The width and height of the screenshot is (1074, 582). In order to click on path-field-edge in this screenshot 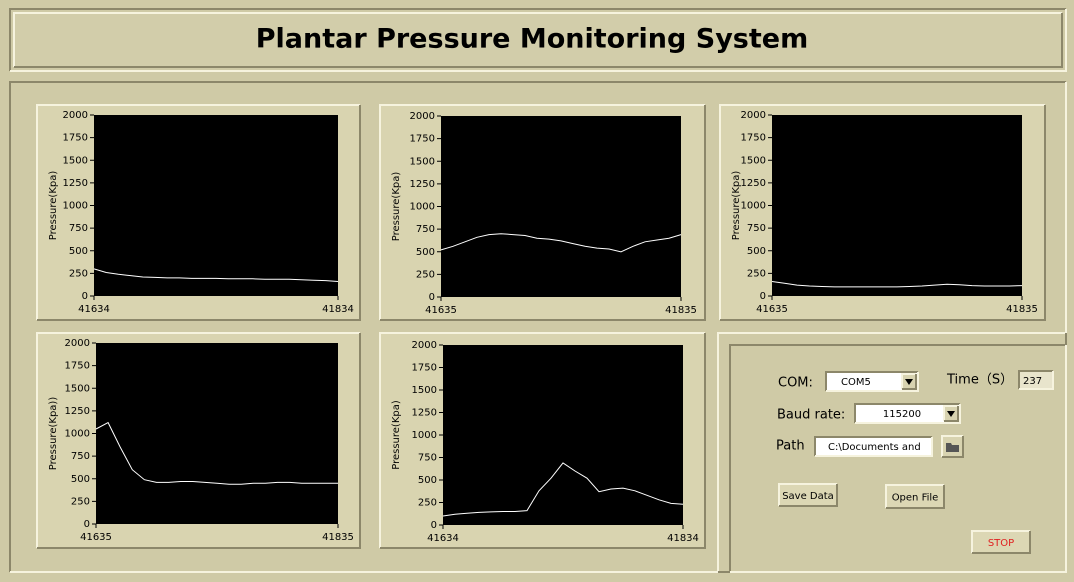, I will do `click(874, 447)`.